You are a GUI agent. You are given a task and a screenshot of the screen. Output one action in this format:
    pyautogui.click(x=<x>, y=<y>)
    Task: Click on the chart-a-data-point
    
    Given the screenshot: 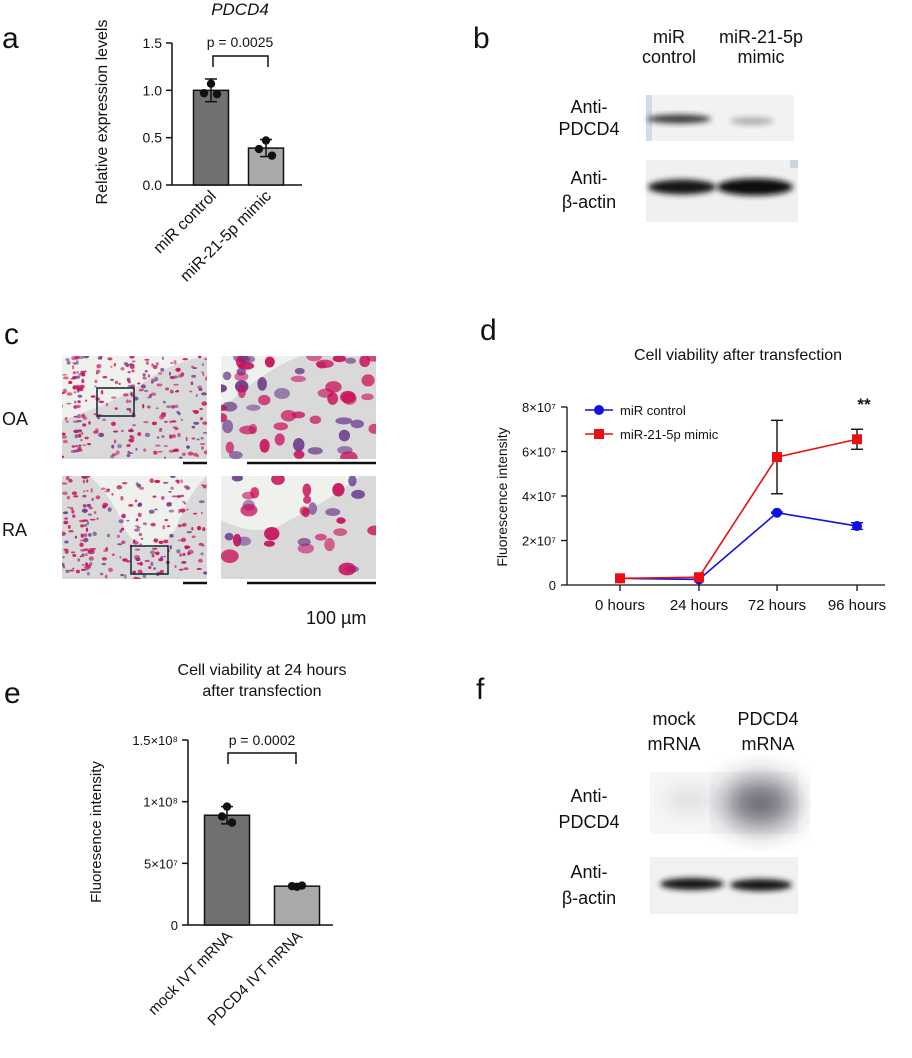 What is the action you would take?
    pyautogui.click(x=217, y=94)
    